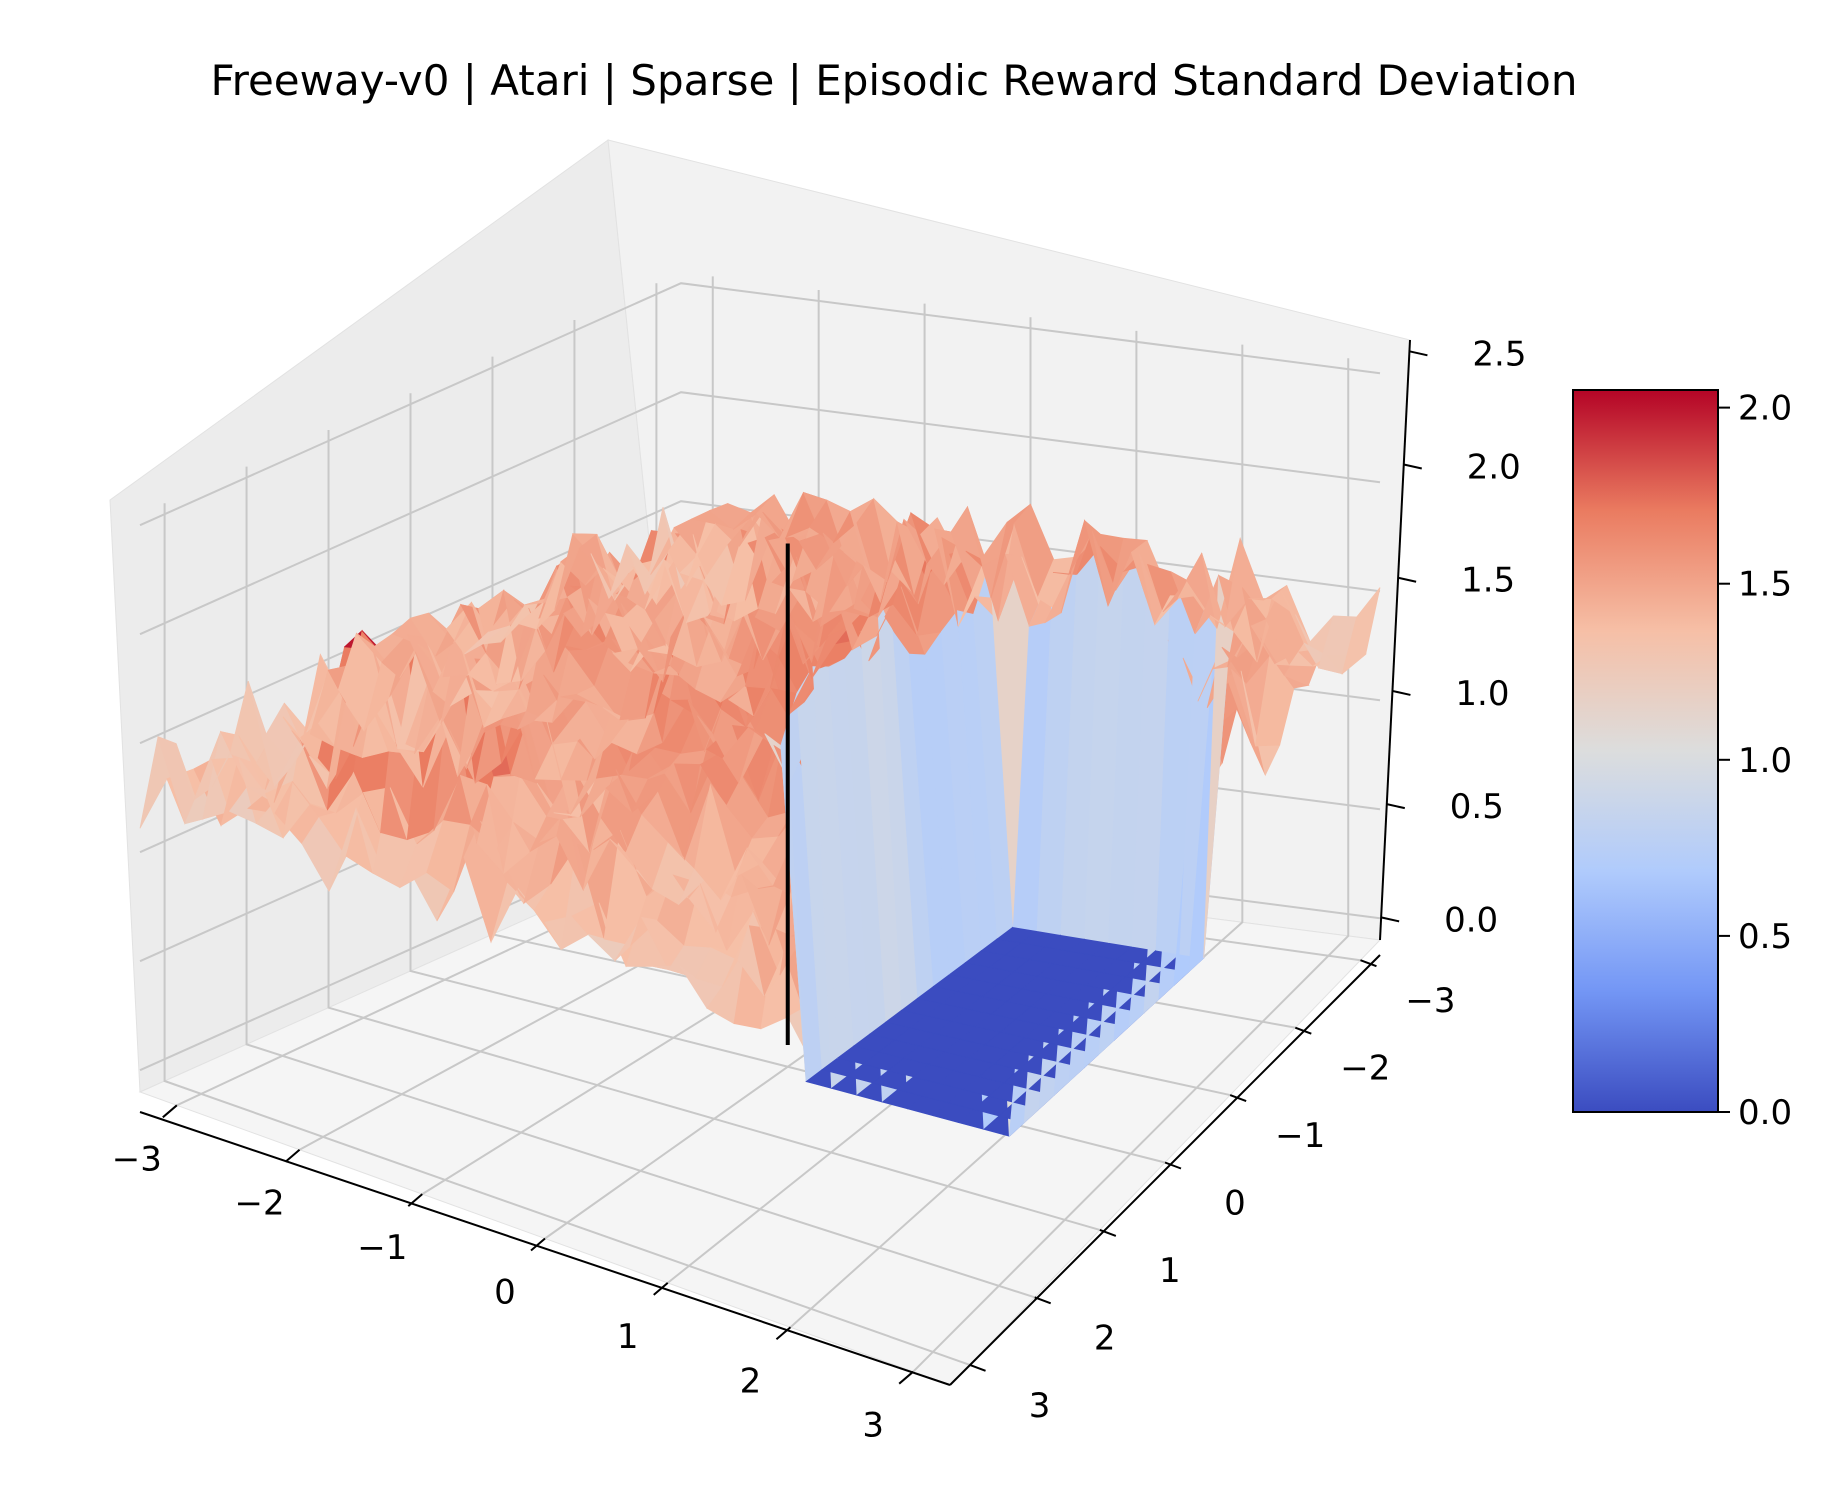 The image size is (1835, 1502). I want to click on y-tick-label: 0, so click(1235, 1204).